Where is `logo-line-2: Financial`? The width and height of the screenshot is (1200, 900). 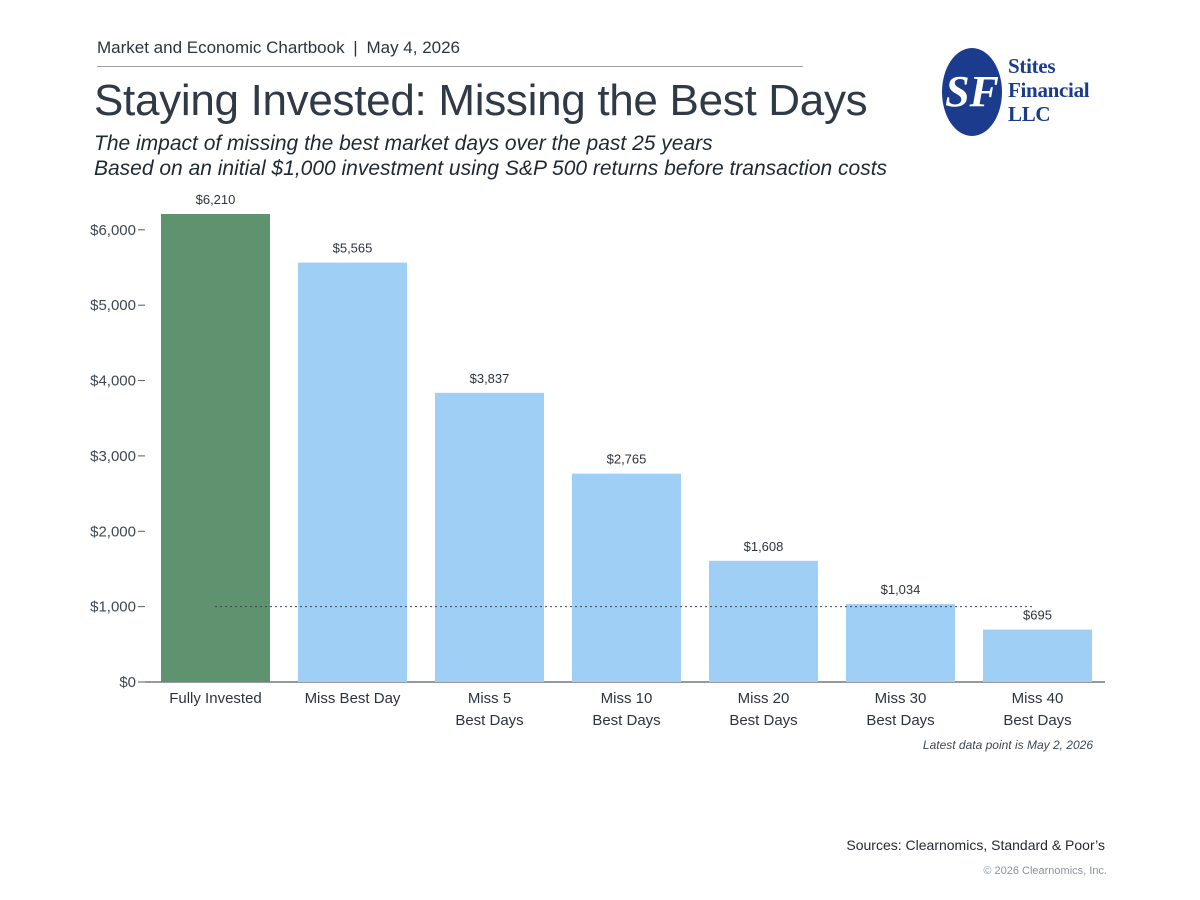
logo-line-2: Financial is located at coordinates (1049, 90).